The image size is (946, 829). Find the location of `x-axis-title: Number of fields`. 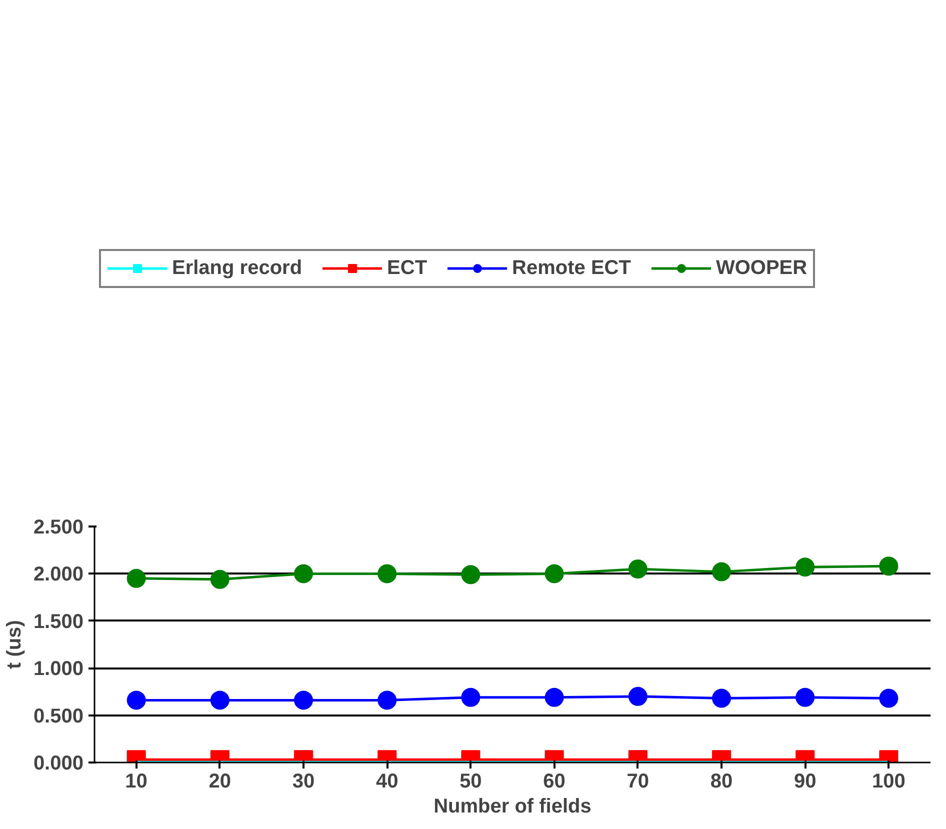

x-axis-title: Number of fields is located at coordinates (513, 807).